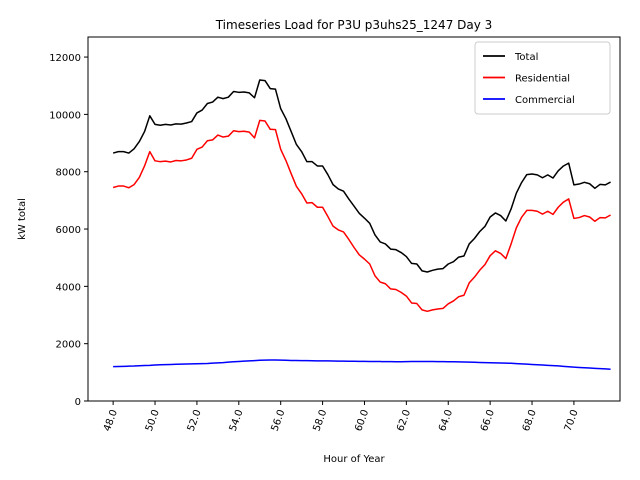  Describe the element at coordinates (78, 402) in the screenshot. I see `y-tick-label: 0` at that location.